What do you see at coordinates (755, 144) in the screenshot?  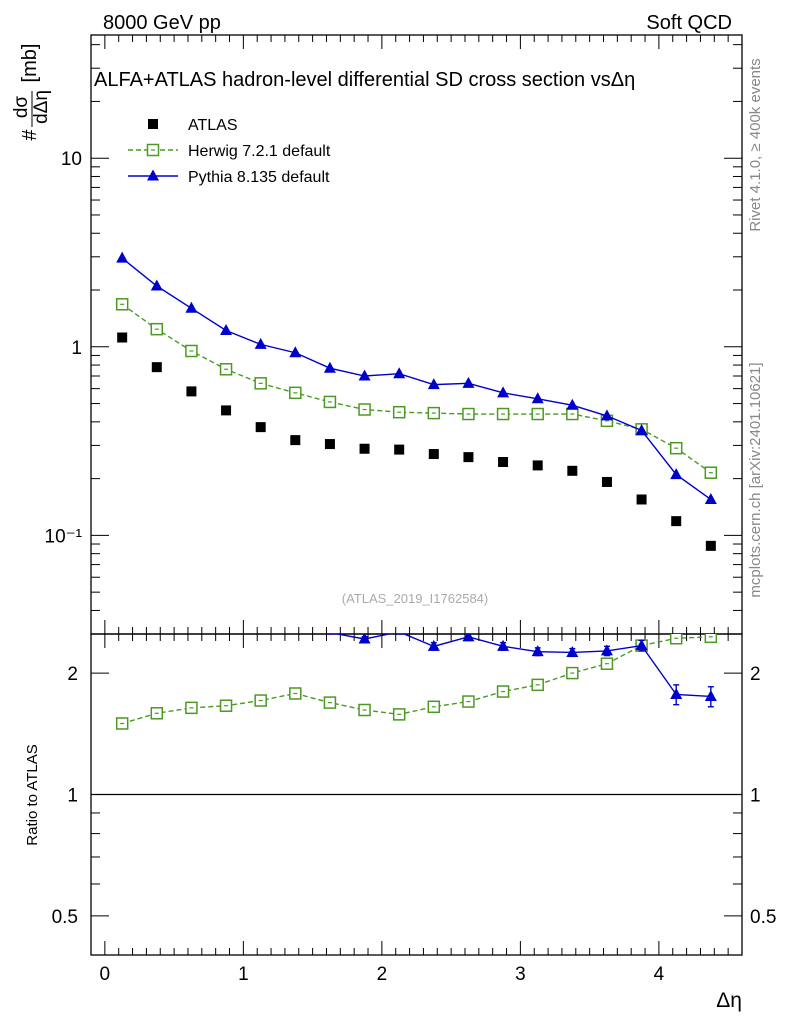 I see `rivet-note: Rivet 4.1.0, ≥ 400k events` at bounding box center [755, 144].